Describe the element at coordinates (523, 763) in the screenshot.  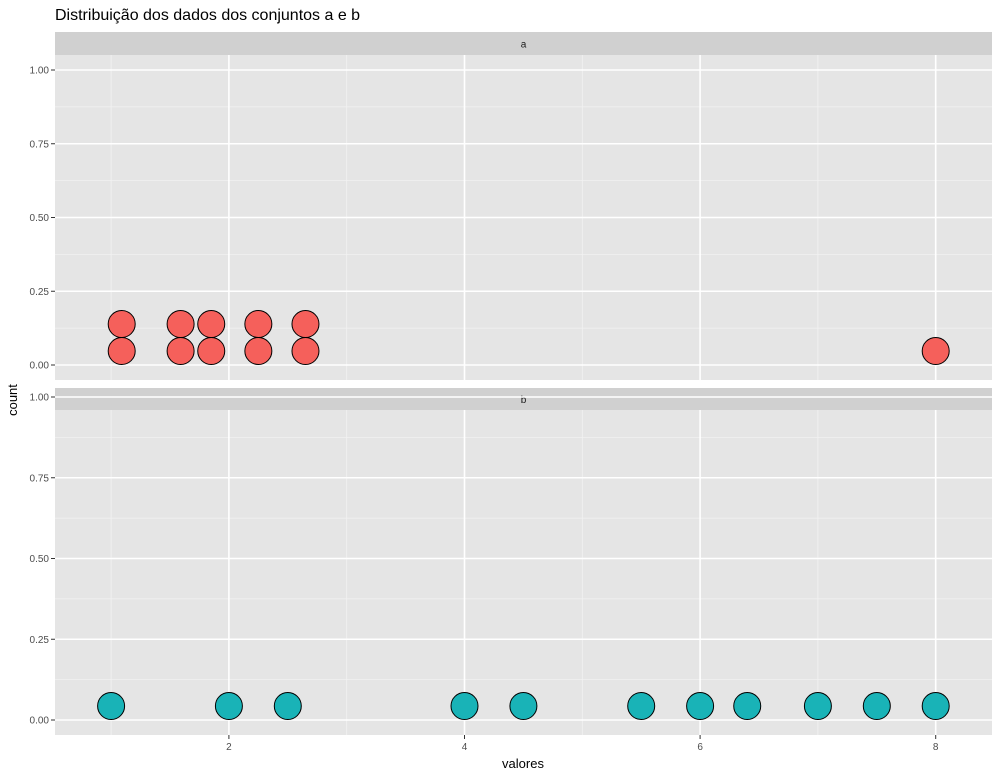
I see `x-axis-title: valores` at that location.